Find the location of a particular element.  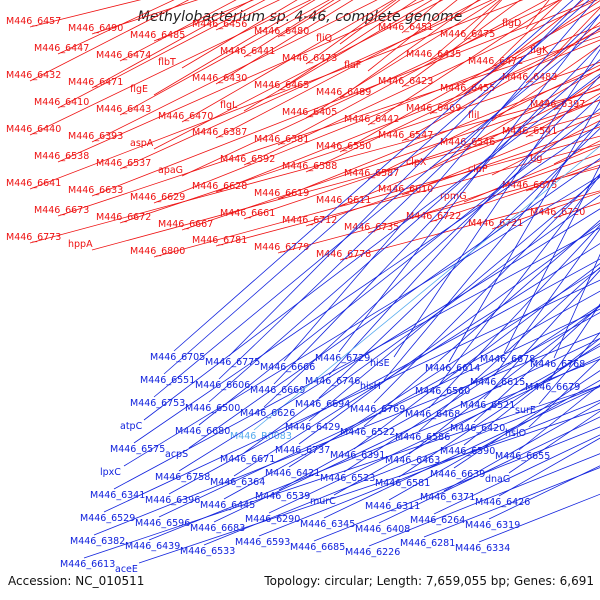

gene-label: M446_6387 is located at coordinates (219, 132).